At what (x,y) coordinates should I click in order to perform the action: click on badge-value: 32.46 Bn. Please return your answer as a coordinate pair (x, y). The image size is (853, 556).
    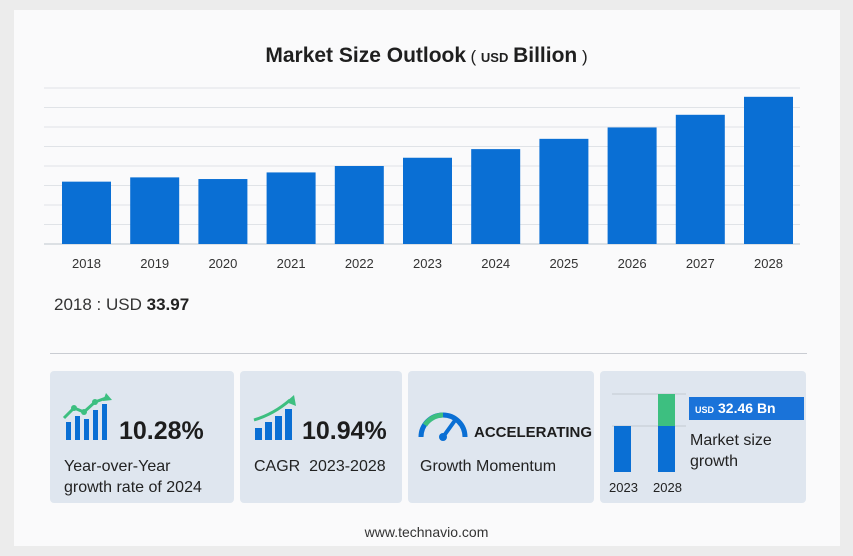
    Looking at the image, I should click on (747, 408).